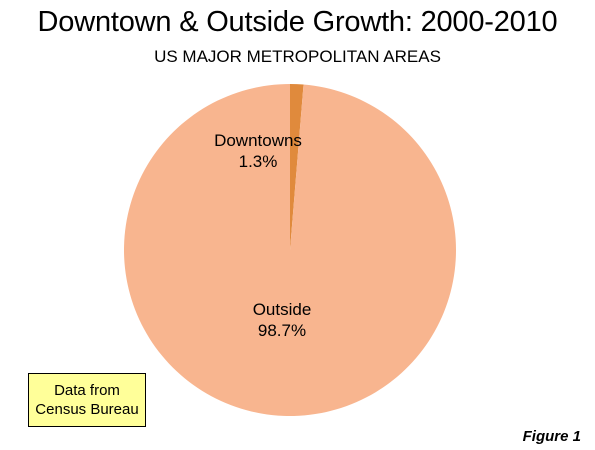 The width and height of the screenshot is (595, 450). Describe the element at coordinates (297, 167) in the screenshot. I see `pie-slice-downtowns` at that location.